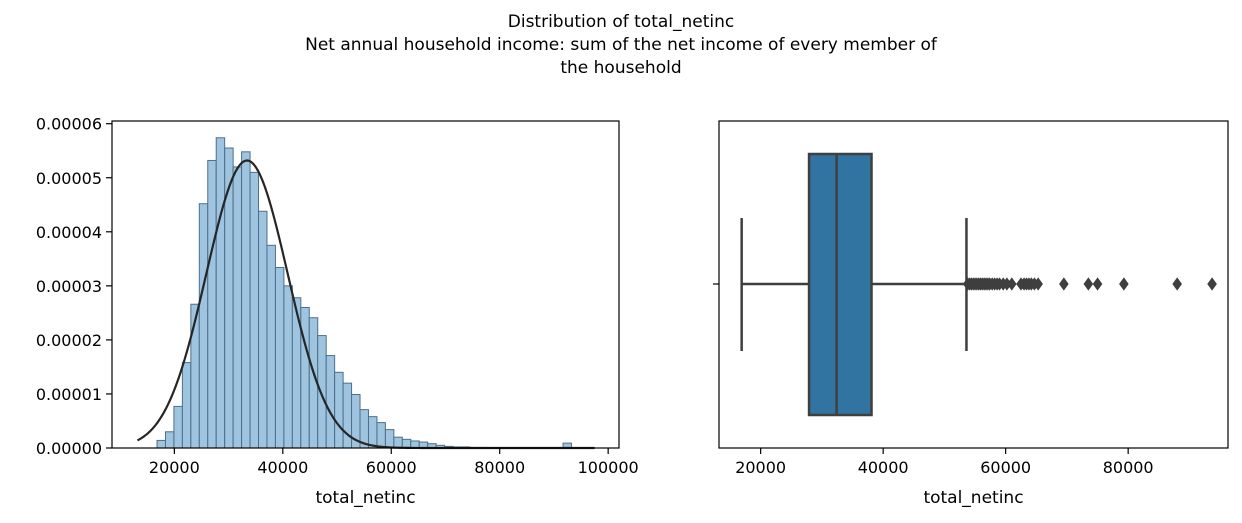 The image size is (1242, 523). What do you see at coordinates (69, 178) in the screenshot?
I see `histogram-y-tick-label: 0.00005` at bounding box center [69, 178].